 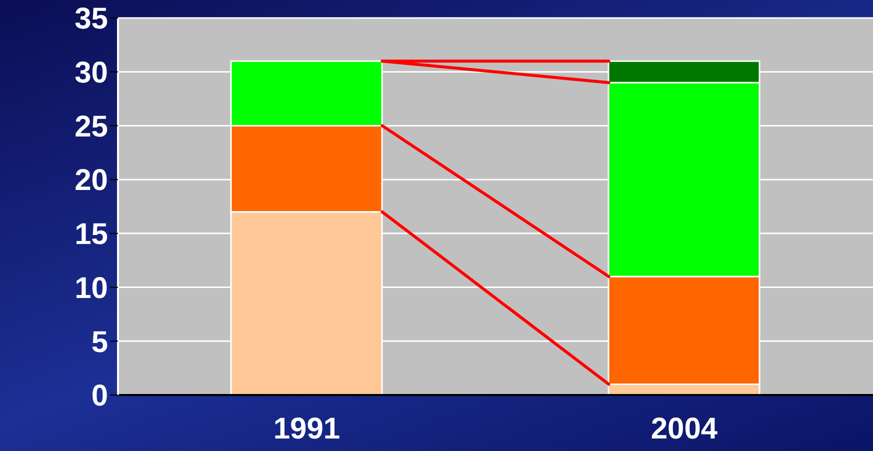 What do you see at coordinates (684, 429) in the screenshot?
I see `x-tick-label: 2004` at bounding box center [684, 429].